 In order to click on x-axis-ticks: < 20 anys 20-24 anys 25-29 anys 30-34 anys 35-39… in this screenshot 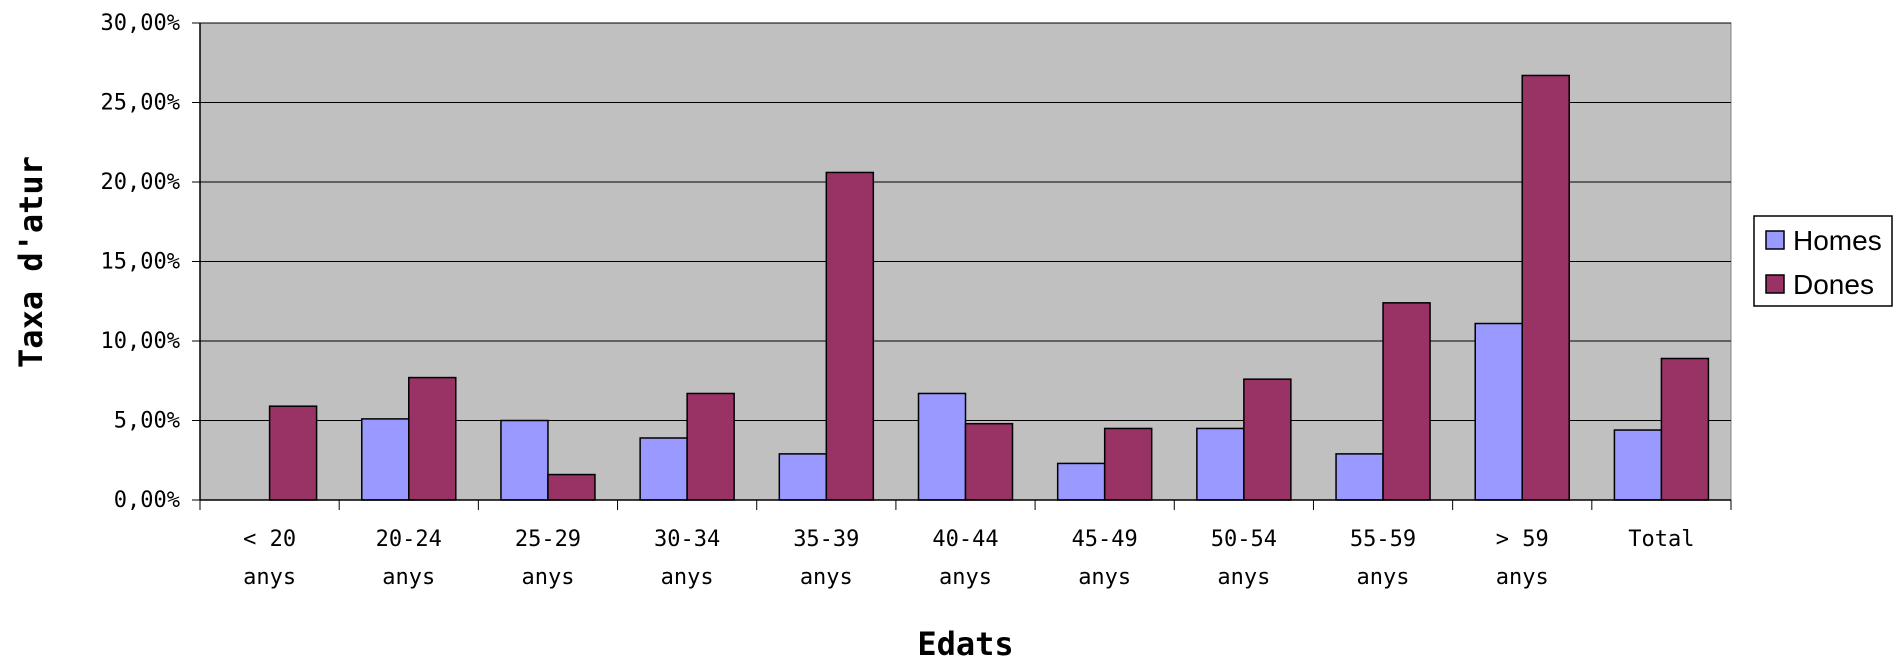, I will do `click(965, 545)`.